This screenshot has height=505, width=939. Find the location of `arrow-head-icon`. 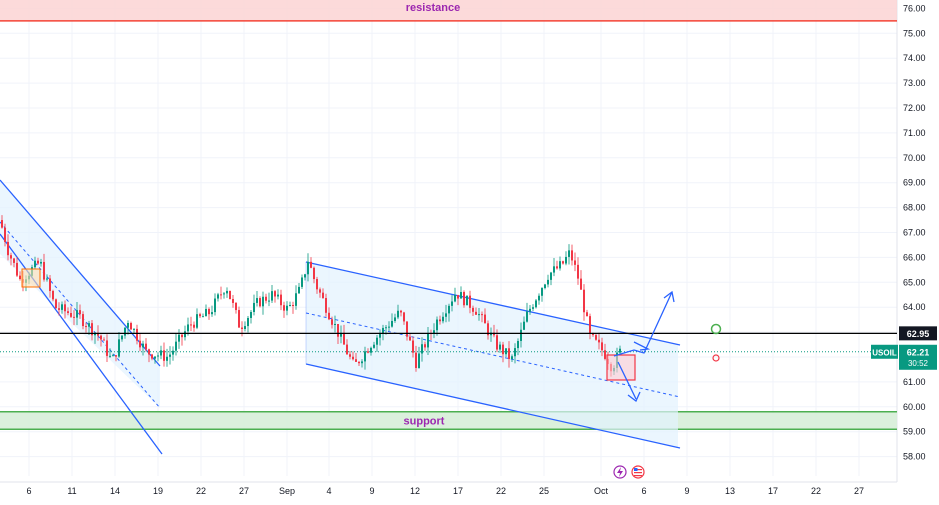

arrow-head-icon is located at coordinates (669, 296).